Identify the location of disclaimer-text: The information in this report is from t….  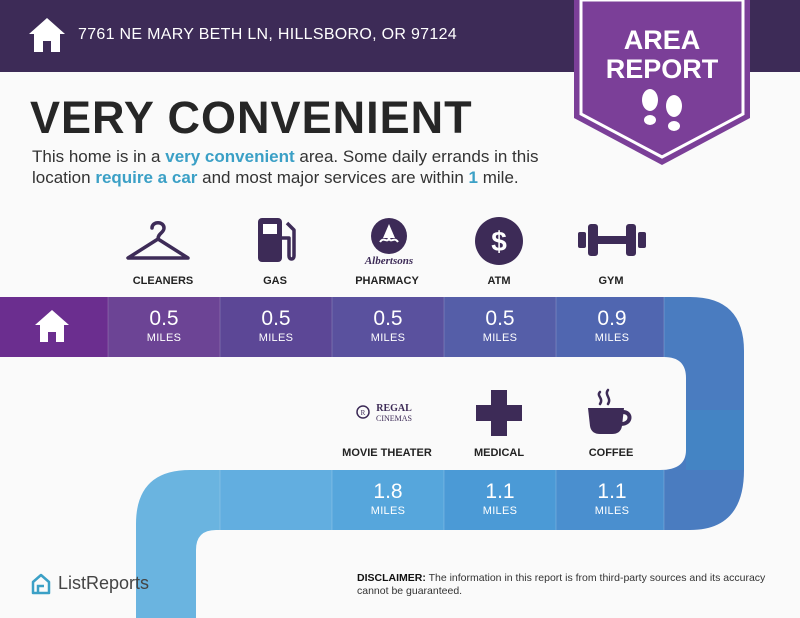
(561, 584).